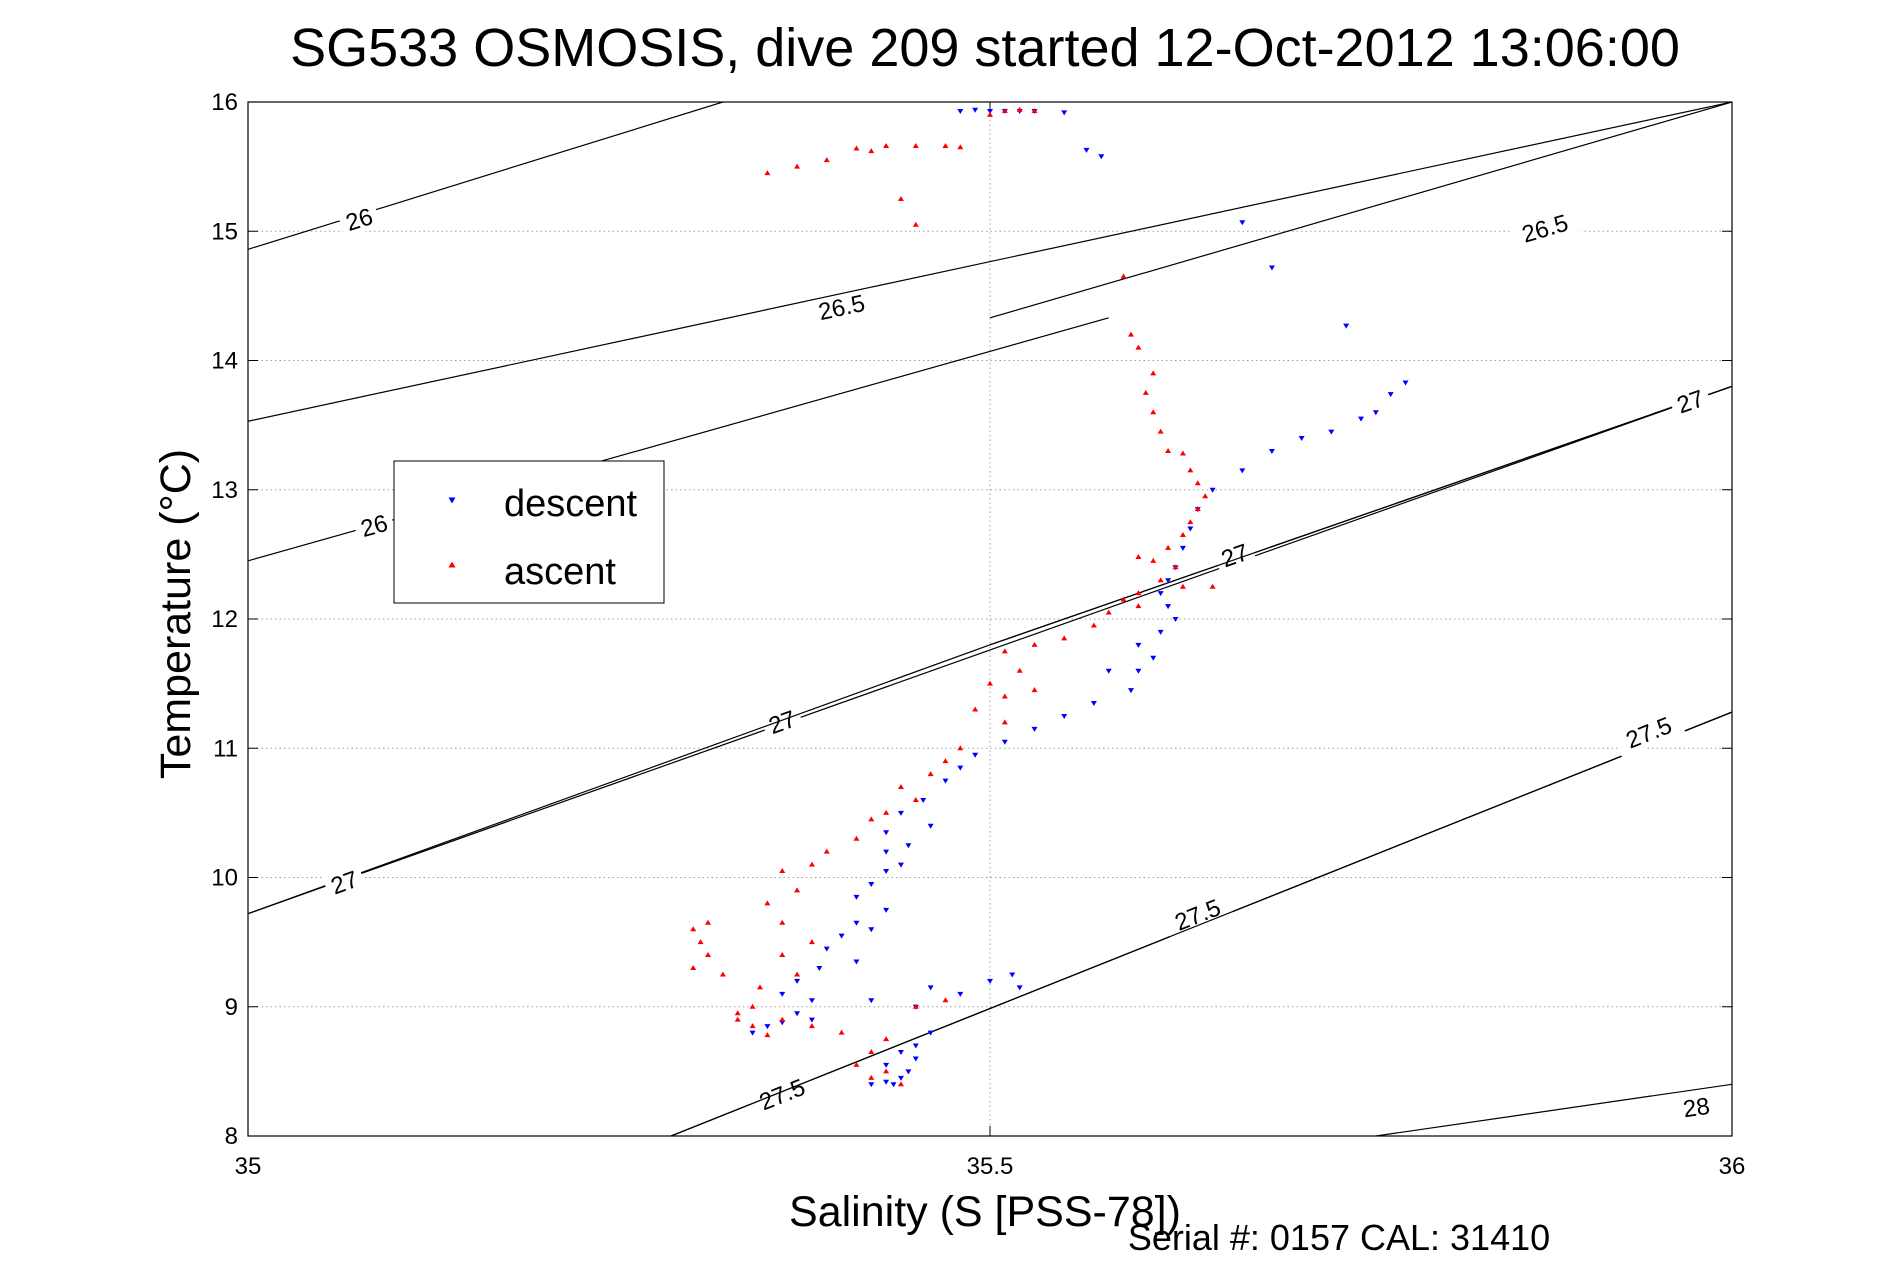  I want to click on y-tick-label: 11, so click(225, 748).